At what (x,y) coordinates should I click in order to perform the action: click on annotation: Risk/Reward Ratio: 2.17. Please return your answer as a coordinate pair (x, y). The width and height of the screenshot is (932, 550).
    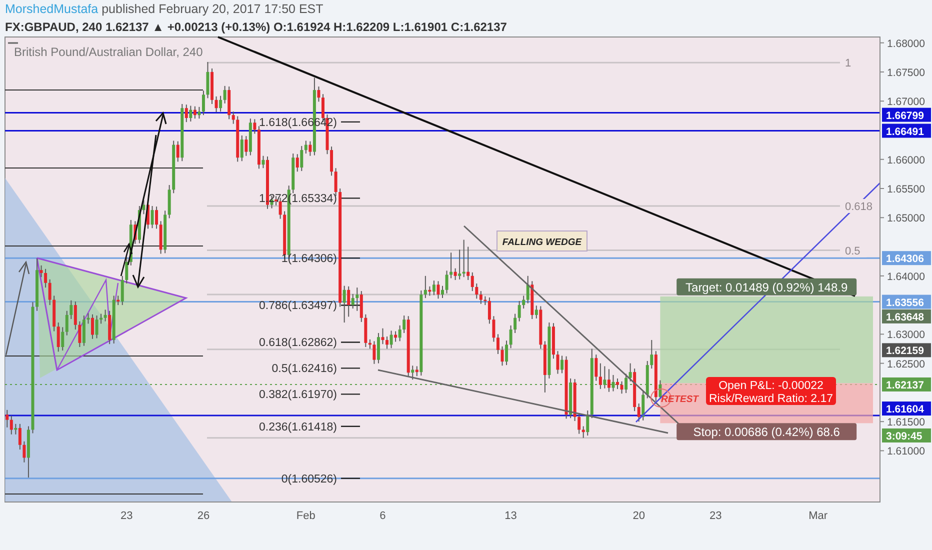
    Looking at the image, I should click on (771, 399).